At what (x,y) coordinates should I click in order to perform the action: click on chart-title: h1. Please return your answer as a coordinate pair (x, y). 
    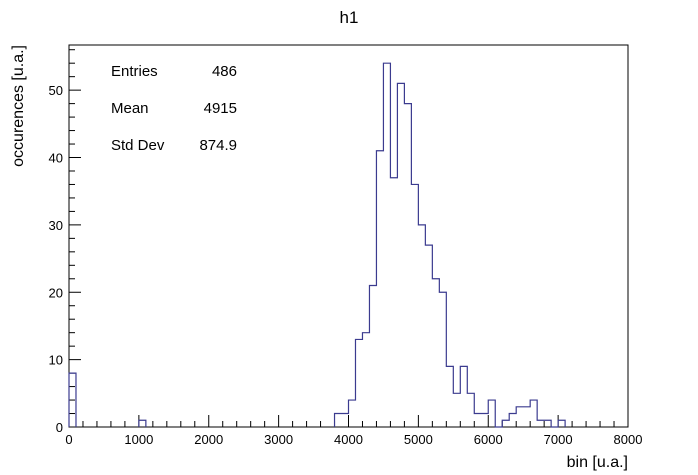
    Looking at the image, I should click on (349, 17).